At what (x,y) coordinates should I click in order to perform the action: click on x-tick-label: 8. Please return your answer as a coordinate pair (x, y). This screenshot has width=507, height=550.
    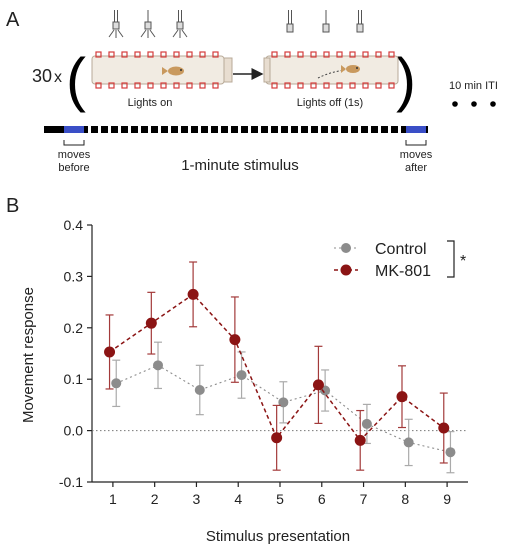
    Looking at the image, I should click on (405, 499).